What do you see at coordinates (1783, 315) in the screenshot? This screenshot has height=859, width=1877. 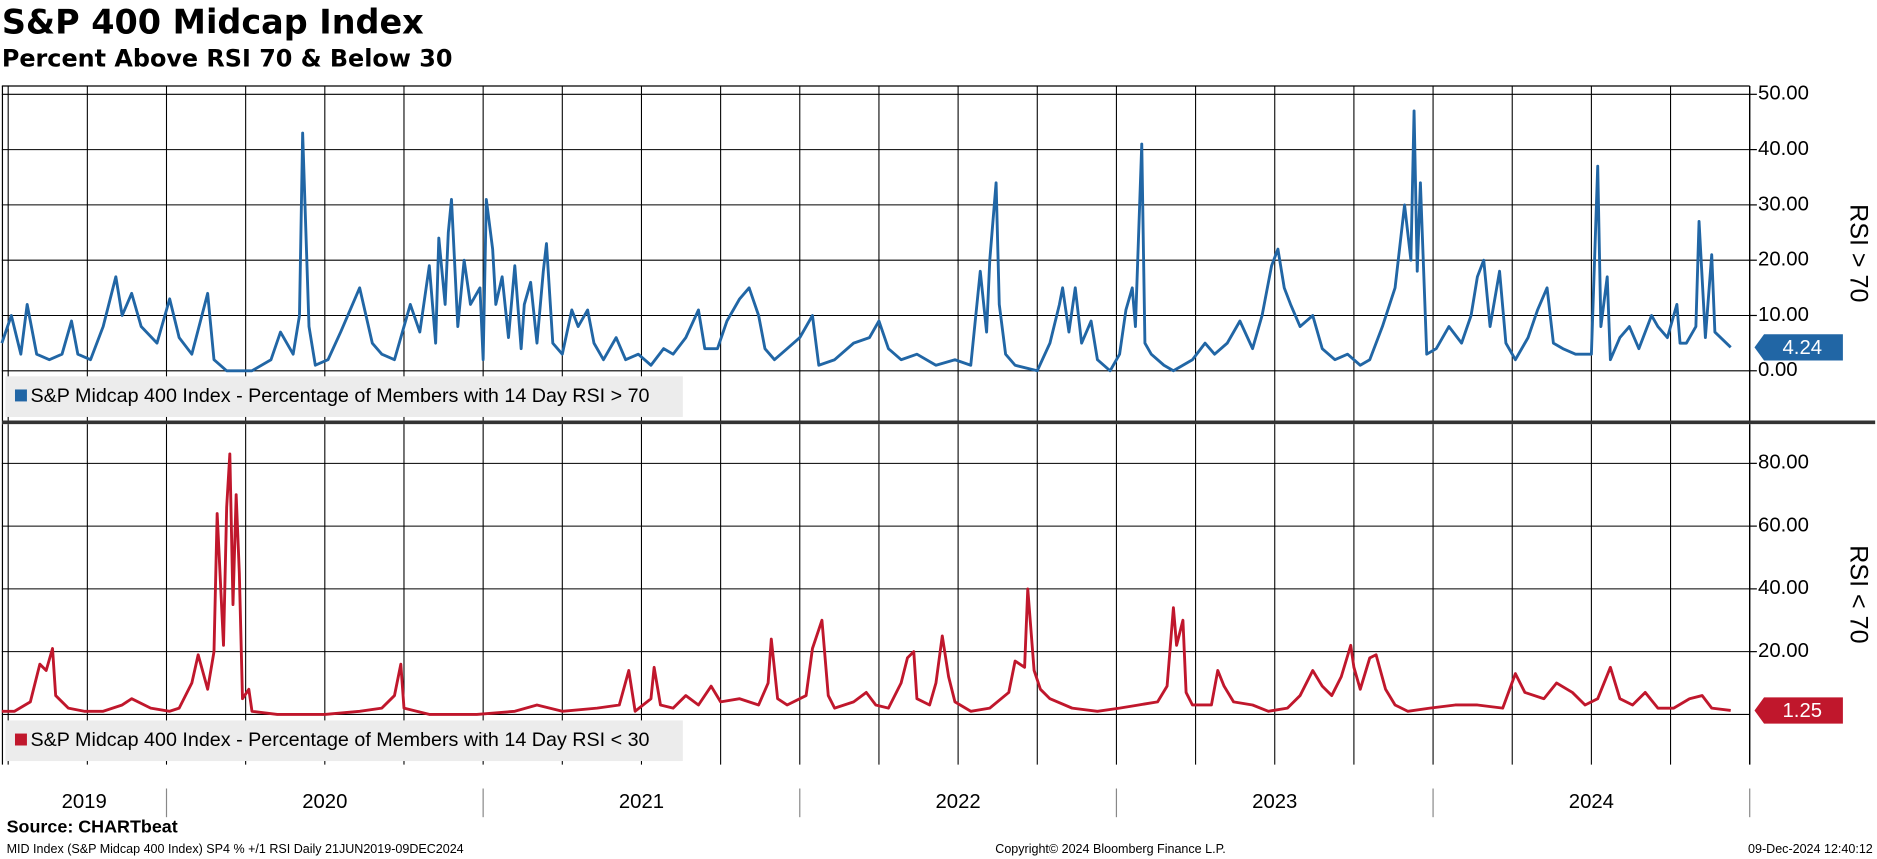 I see `y-tick-label: 10.00` at bounding box center [1783, 315].